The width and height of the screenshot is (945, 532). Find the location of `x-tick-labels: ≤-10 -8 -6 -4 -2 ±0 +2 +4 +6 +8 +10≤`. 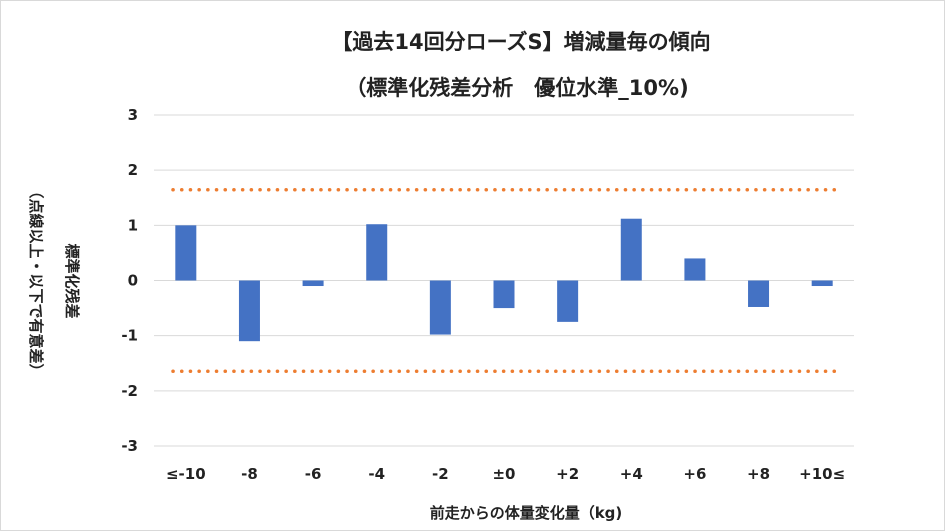

x-tick-labels: ≤-10 -8 -6 -4 -2 ±0 +2 +4 +6 +8 +10≤ is located at coordinates (505, 474).